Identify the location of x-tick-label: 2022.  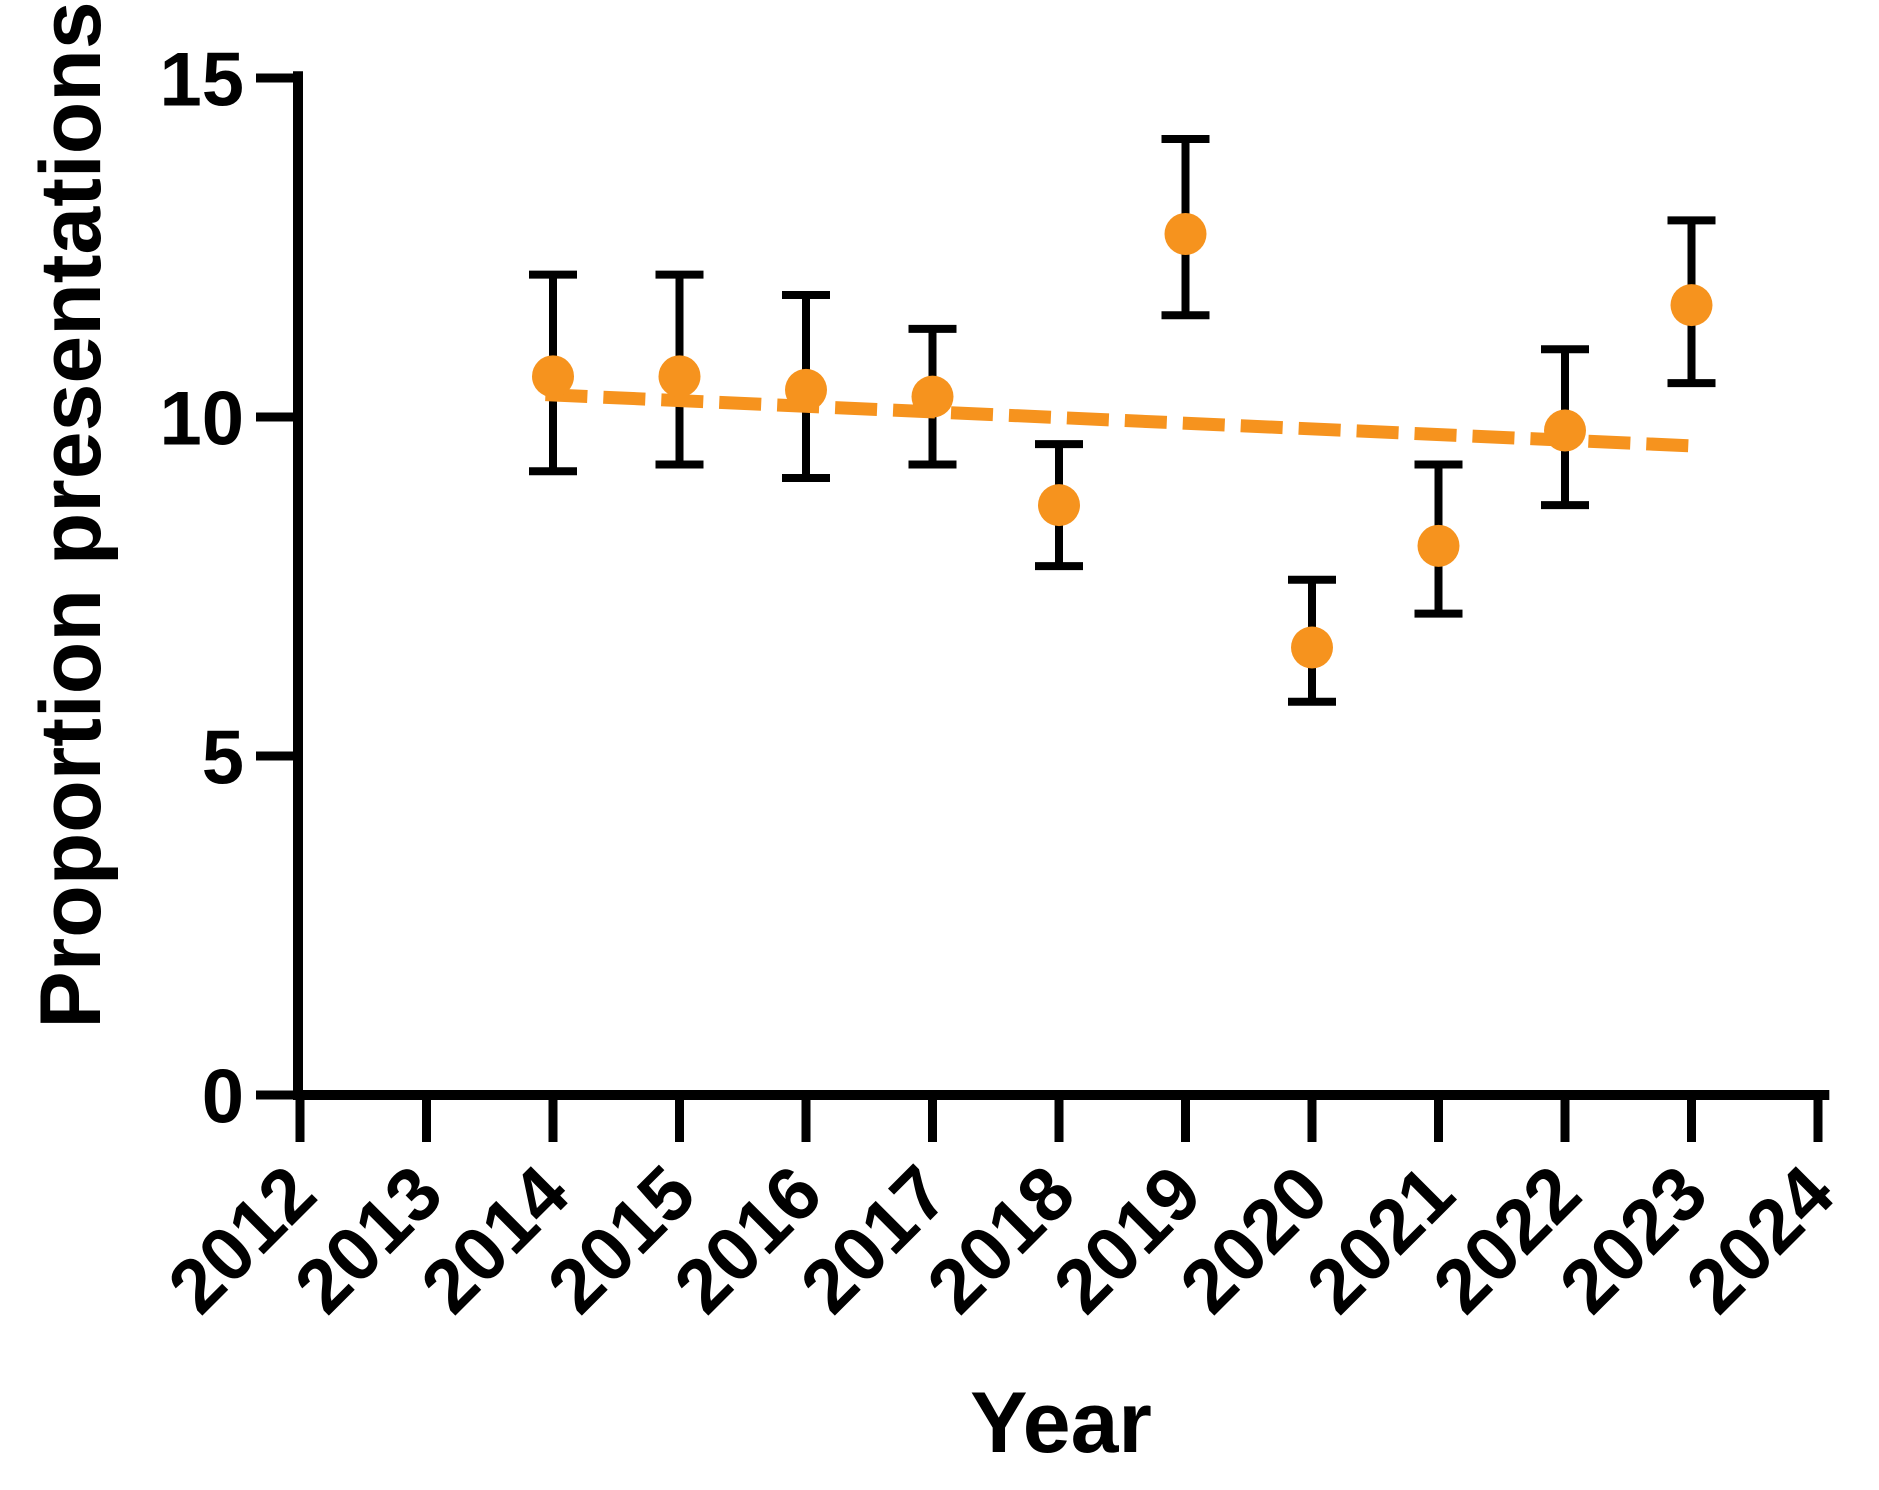
(1507, 1240).